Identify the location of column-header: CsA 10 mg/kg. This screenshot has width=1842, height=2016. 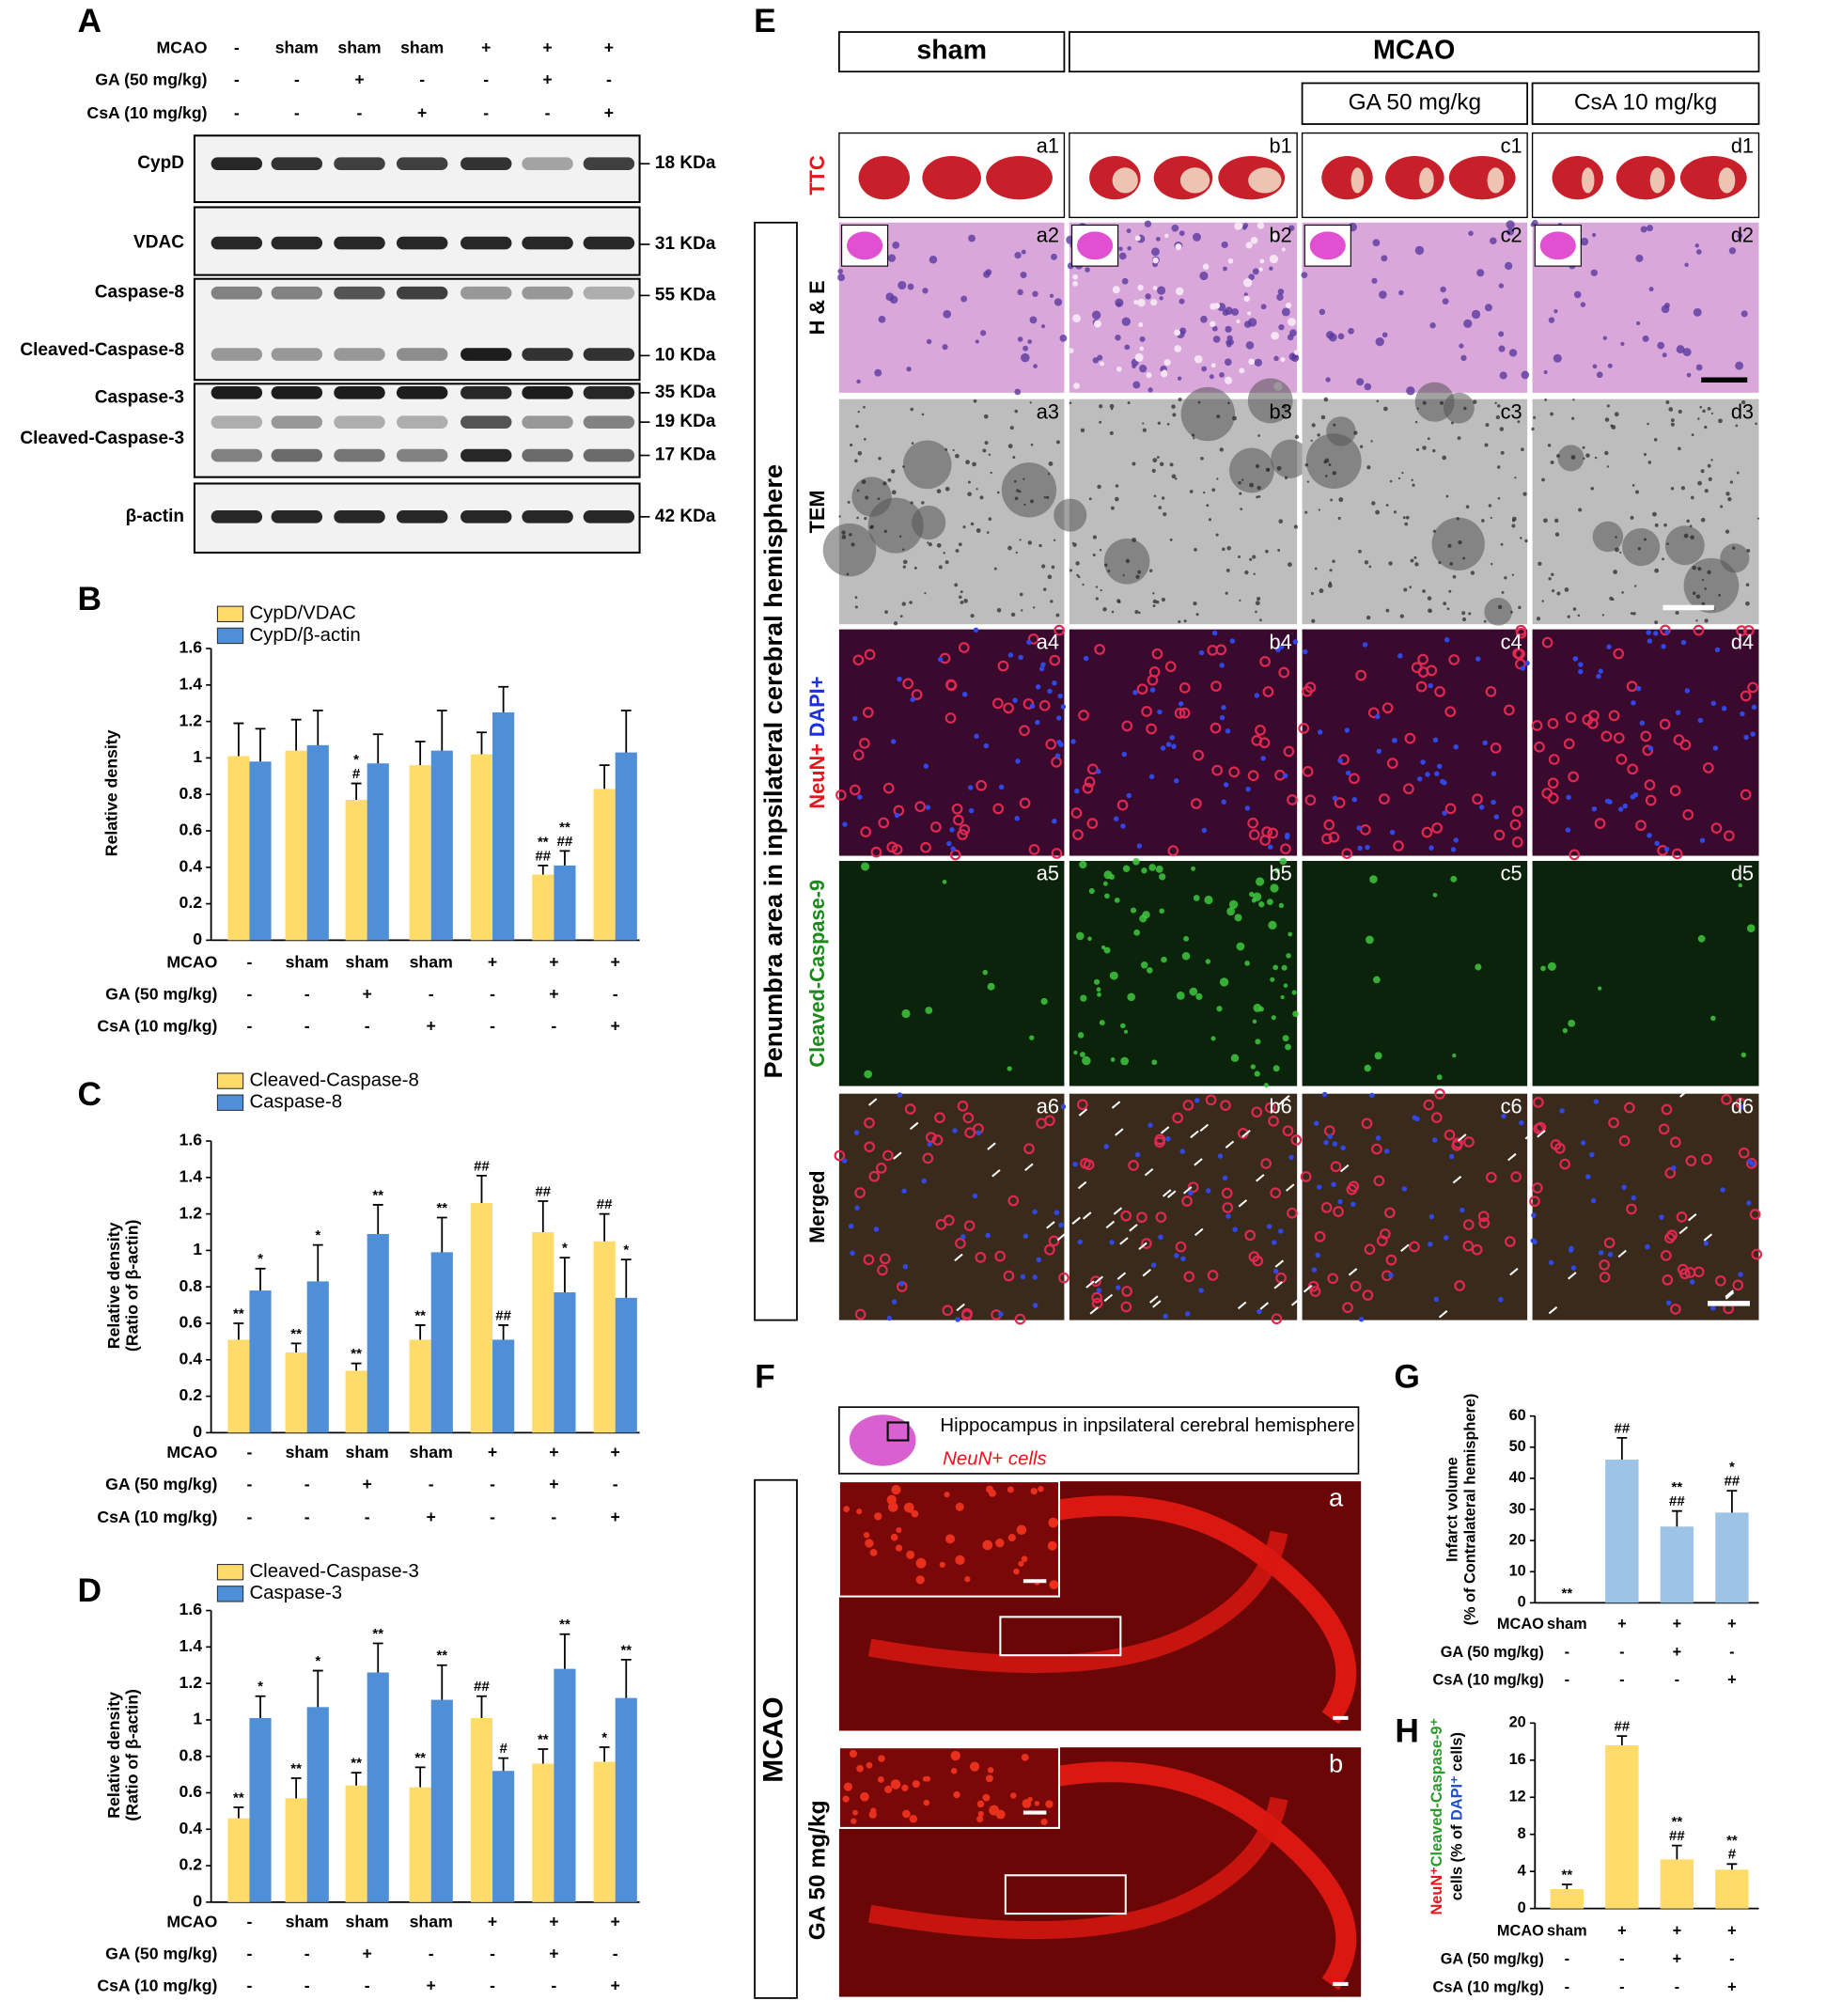
(1645, 103).